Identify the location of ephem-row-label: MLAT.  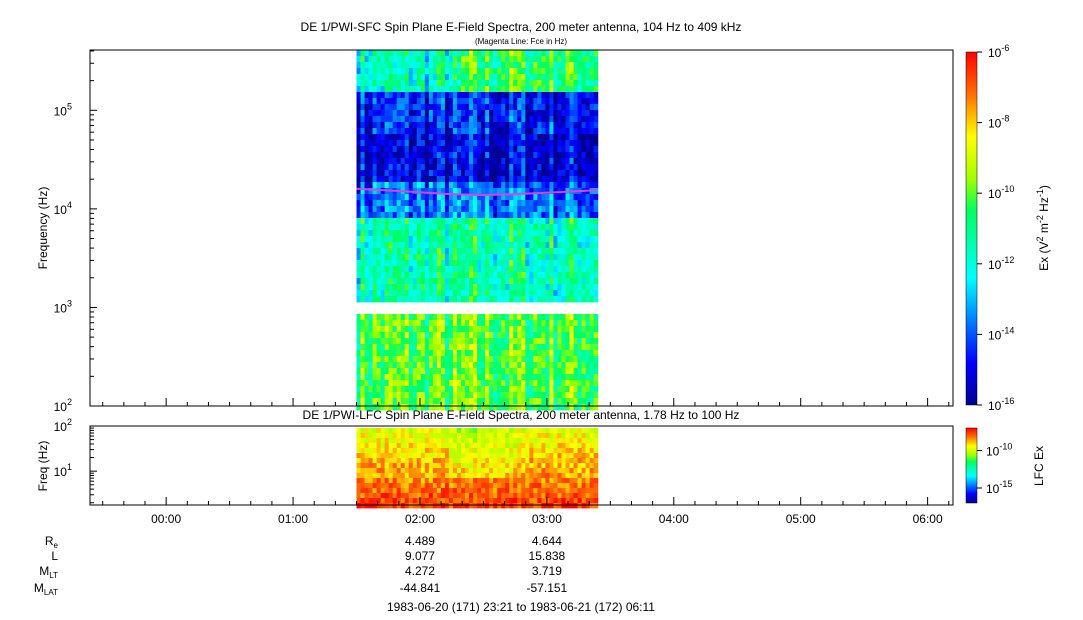
(46, 589).